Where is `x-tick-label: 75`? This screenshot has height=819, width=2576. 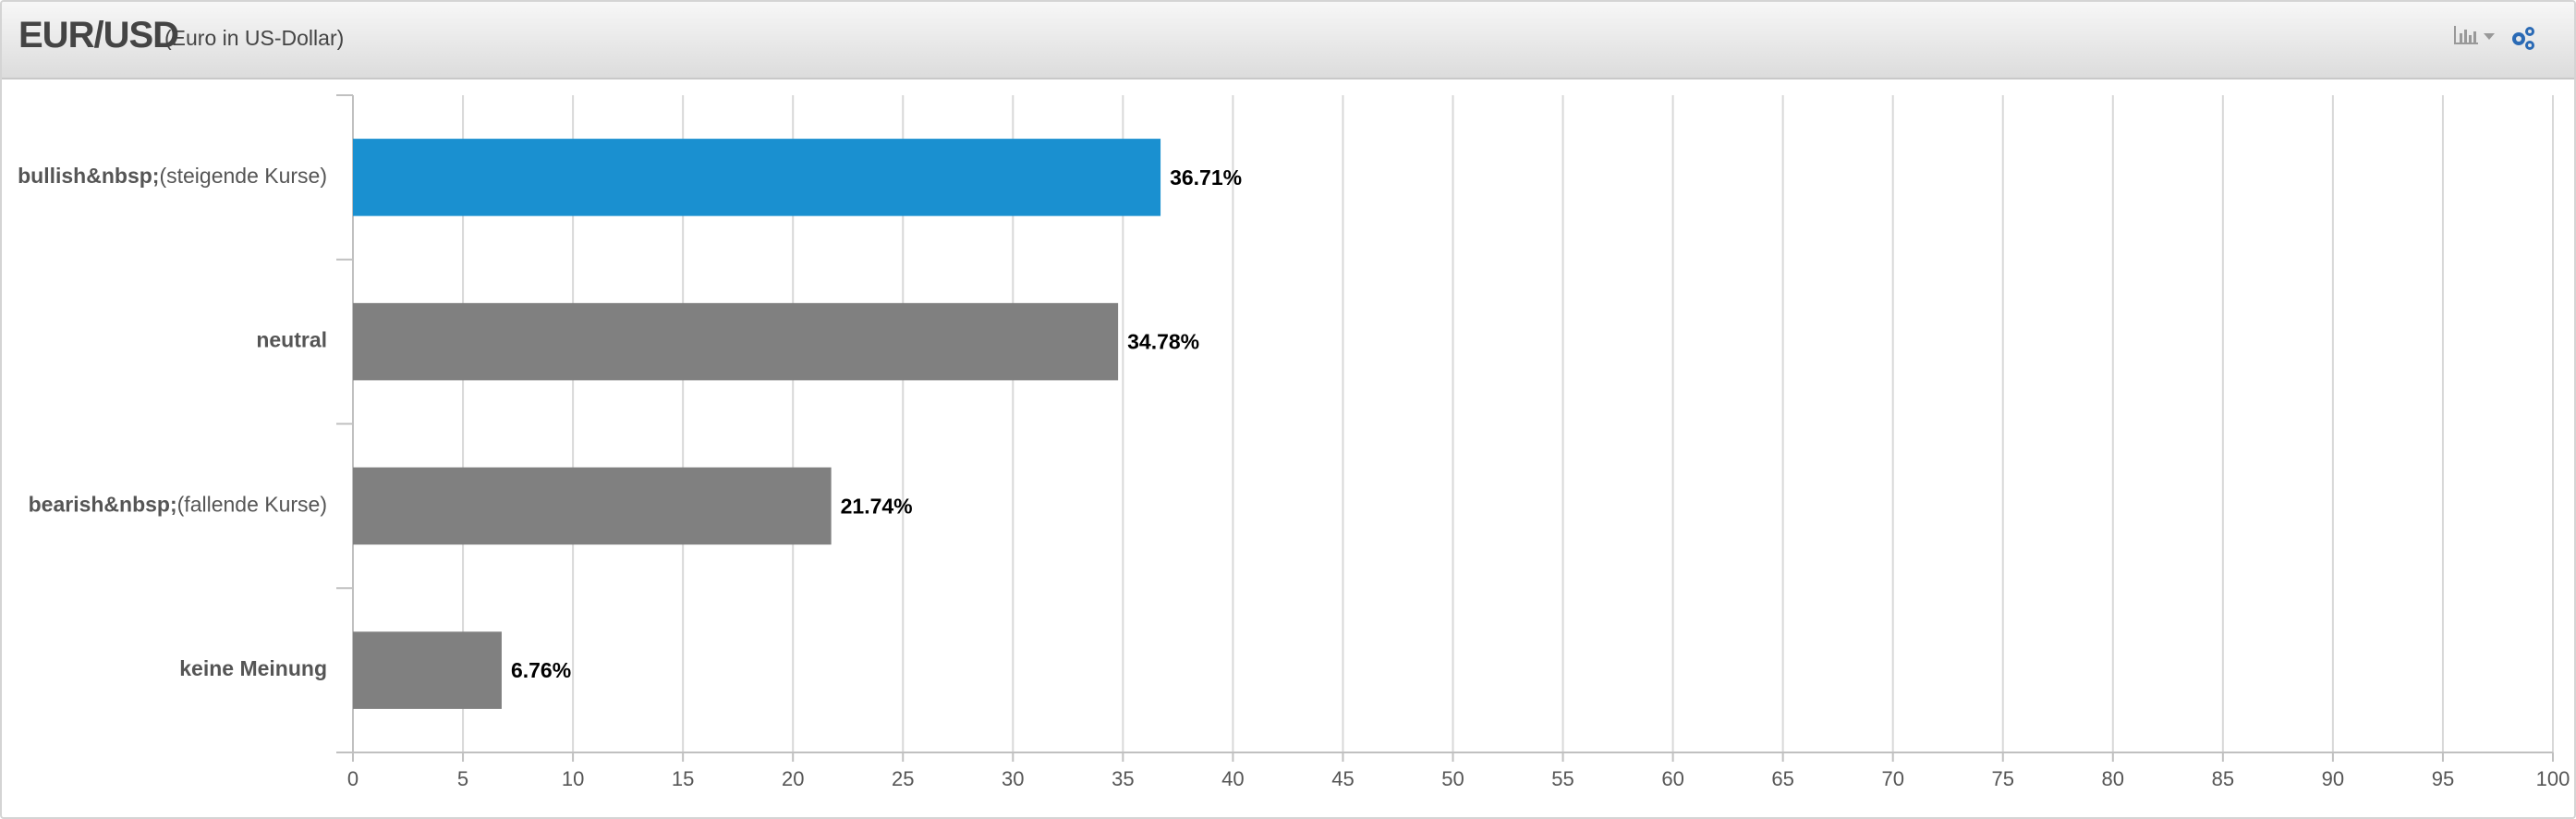 x-tick-label: 75 is located at coordinates (2003, 778).